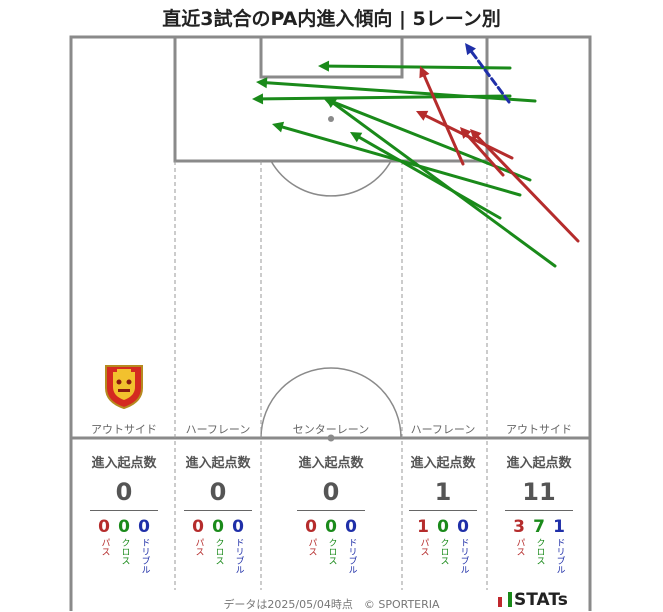 This screenshot has height=612, width=663. What do you see at coordinates (218, 429) in the screenshot?
I see `lane-label-half-left: ハーフレーン` at bounding box center [218, 429].